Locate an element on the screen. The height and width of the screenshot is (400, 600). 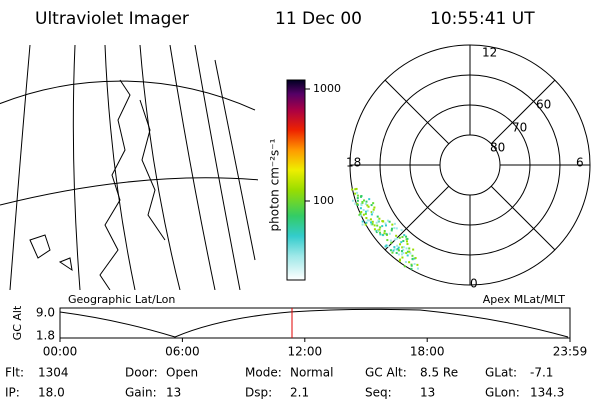
timeline-y-label: 9.0 is located at coordinates (45, 313).